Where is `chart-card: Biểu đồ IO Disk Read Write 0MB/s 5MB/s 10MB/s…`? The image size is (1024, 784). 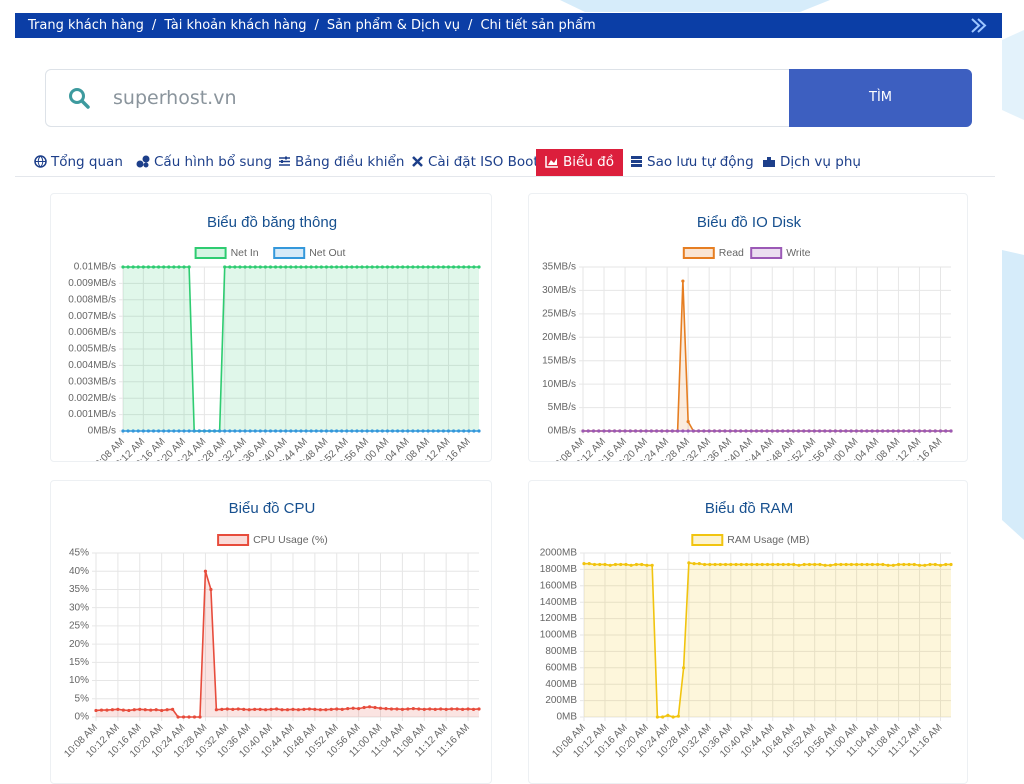 chart-card: Biểu đồ IO Disk Read Write 0MB/s 5MB/s 10MB/s… is located at coordinates (748, 327).